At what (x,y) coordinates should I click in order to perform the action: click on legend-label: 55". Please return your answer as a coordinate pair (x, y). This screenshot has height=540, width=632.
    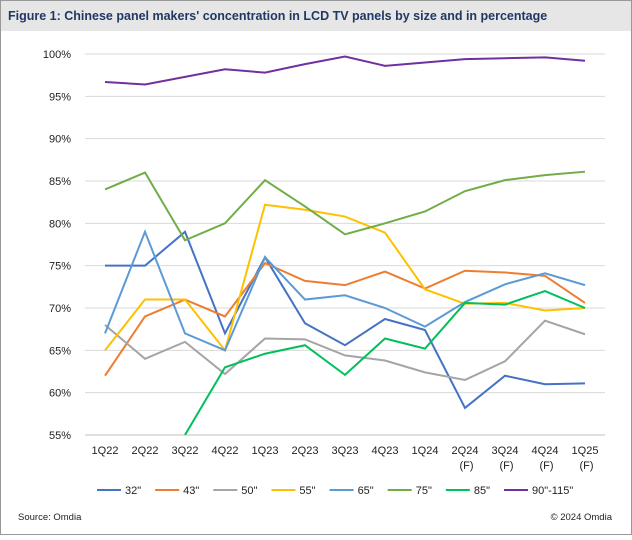
    Looking at the image, I should click on (307, 491).